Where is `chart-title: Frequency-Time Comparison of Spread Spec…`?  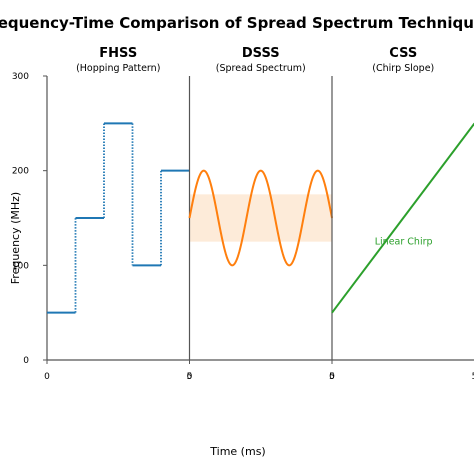
chart-title: Frequency-Time Comparison of Spread Spec… is located at coordinates (237, 23).